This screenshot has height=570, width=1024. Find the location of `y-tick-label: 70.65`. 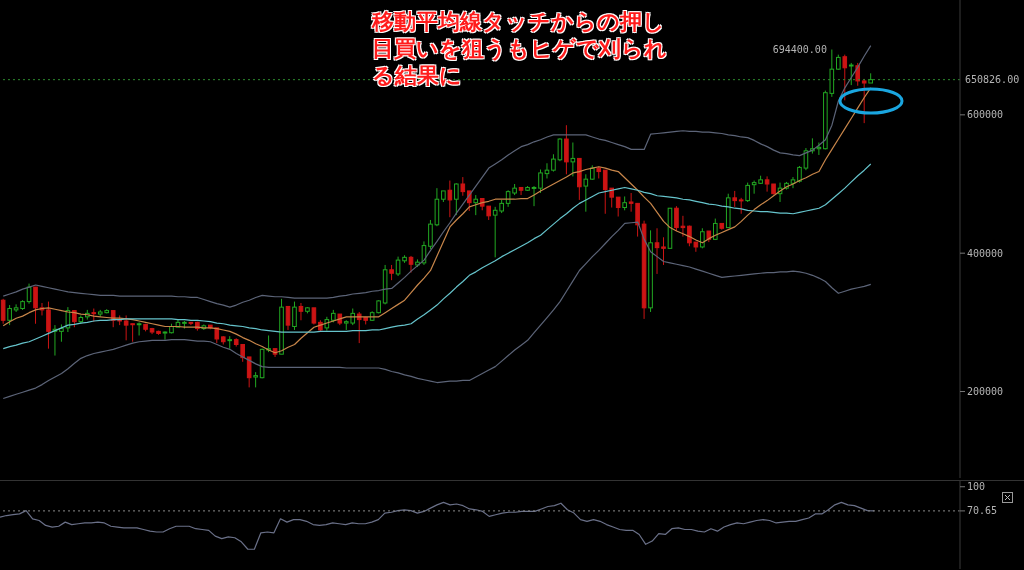

y-tick-label: 70.65 is located at coordinates (982, 511).